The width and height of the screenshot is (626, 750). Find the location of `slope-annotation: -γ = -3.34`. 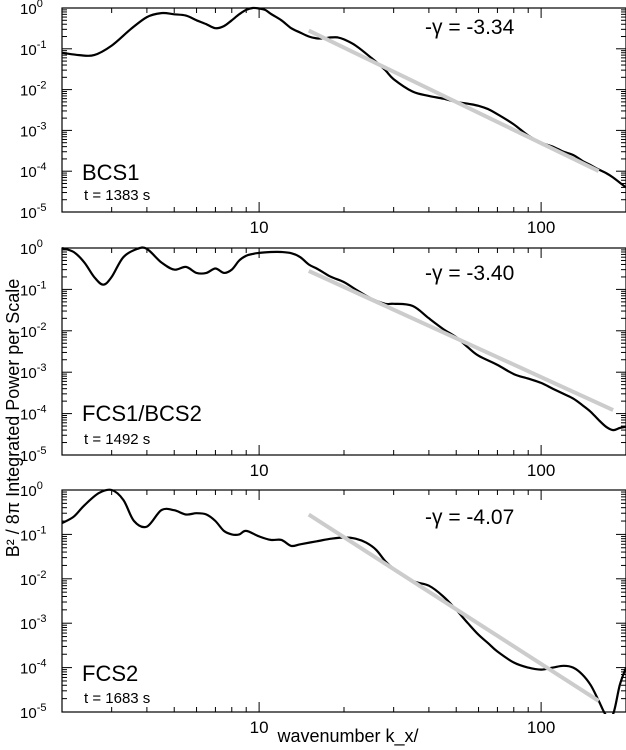

slope-annotation: -γ = -3.34 is located at coordinates (470, 27).